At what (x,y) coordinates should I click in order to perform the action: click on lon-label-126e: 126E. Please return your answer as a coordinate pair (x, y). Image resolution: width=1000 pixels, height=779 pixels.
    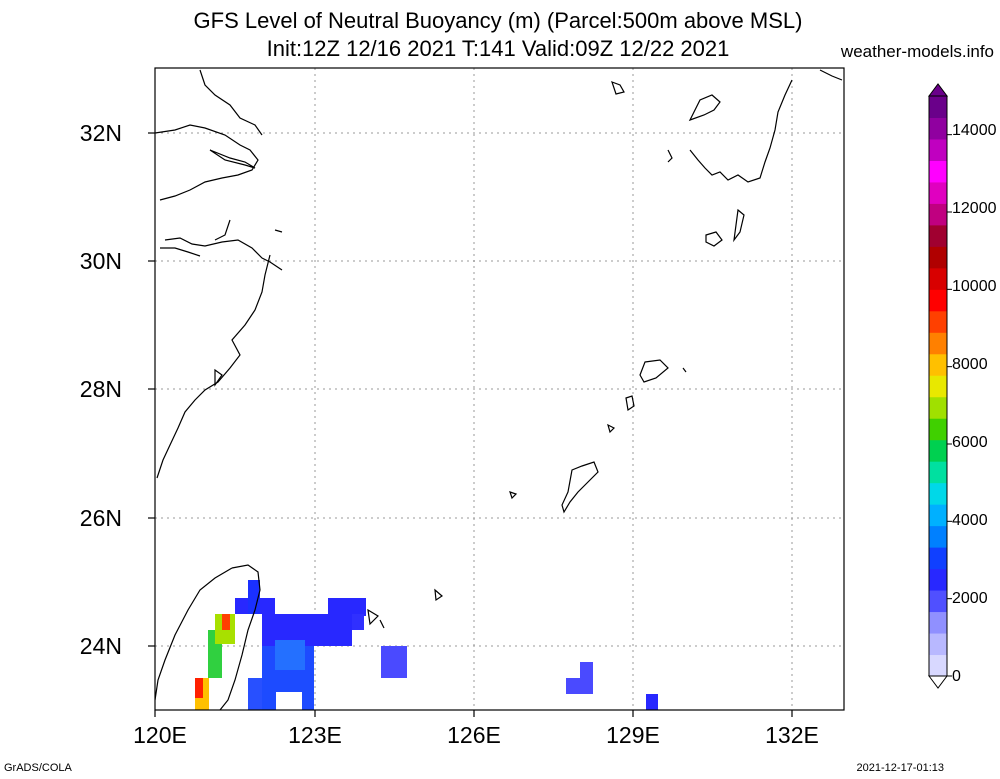
    Looking at the image, I should click on (474, 735).